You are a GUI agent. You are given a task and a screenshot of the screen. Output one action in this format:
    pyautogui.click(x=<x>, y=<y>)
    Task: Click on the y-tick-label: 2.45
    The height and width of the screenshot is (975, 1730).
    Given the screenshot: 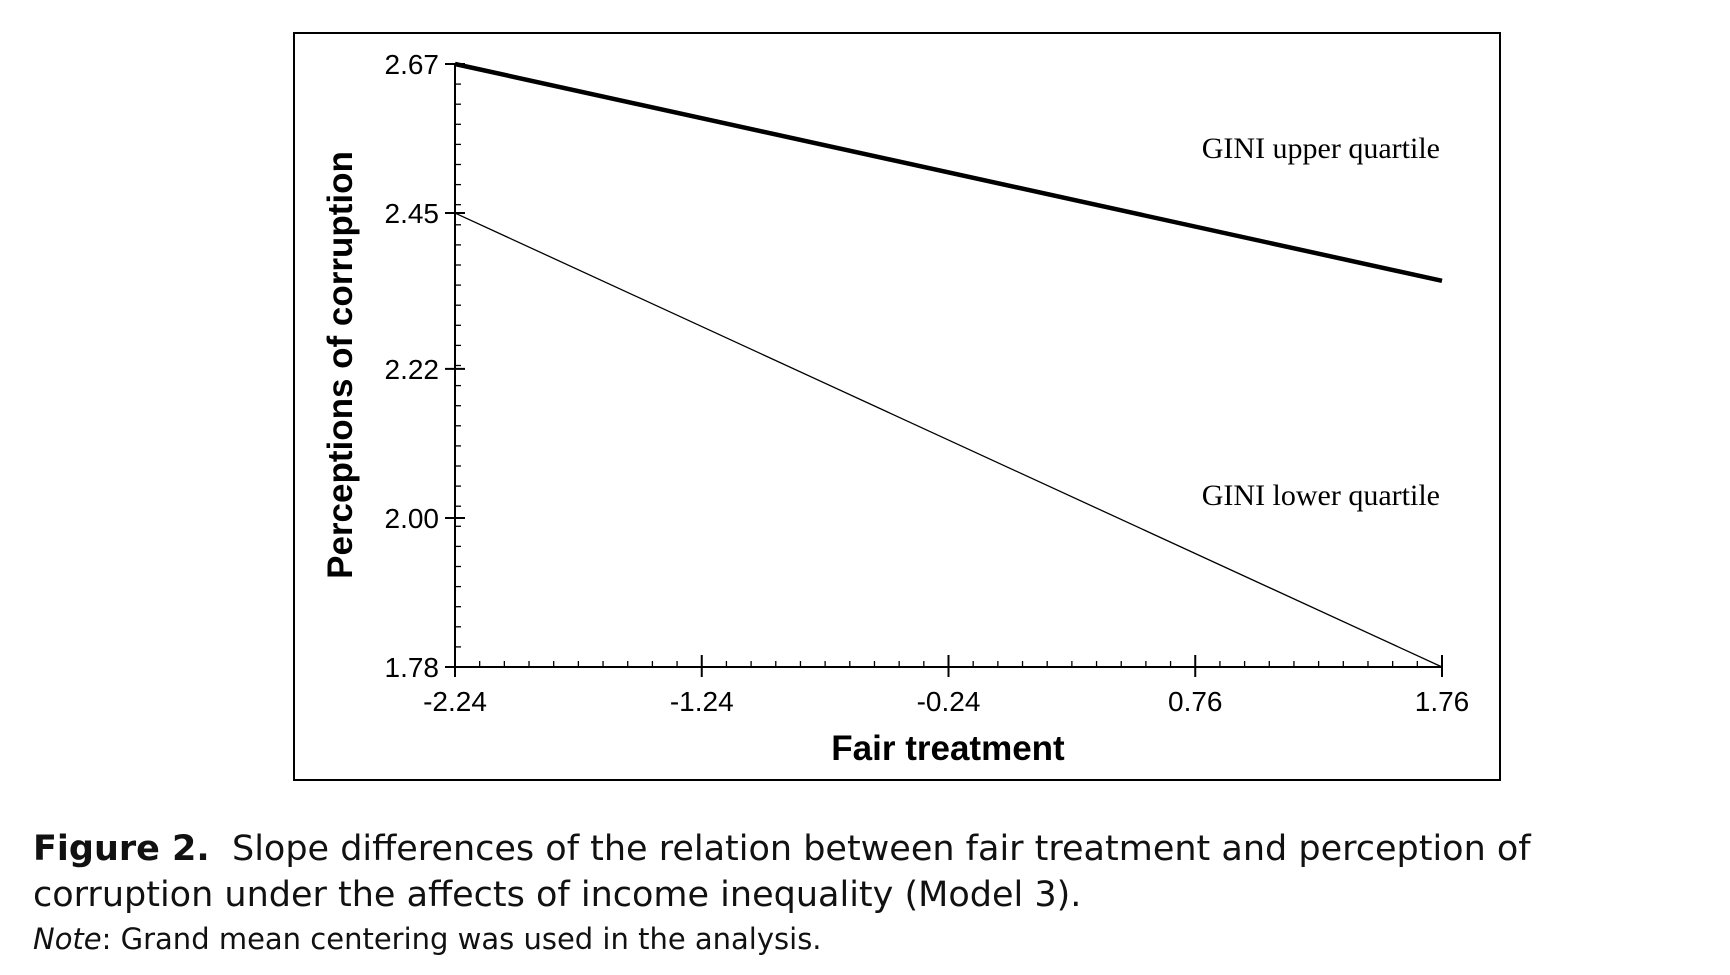 What is the action you would take?
    pyautogui.click(x=412, y=213)
    